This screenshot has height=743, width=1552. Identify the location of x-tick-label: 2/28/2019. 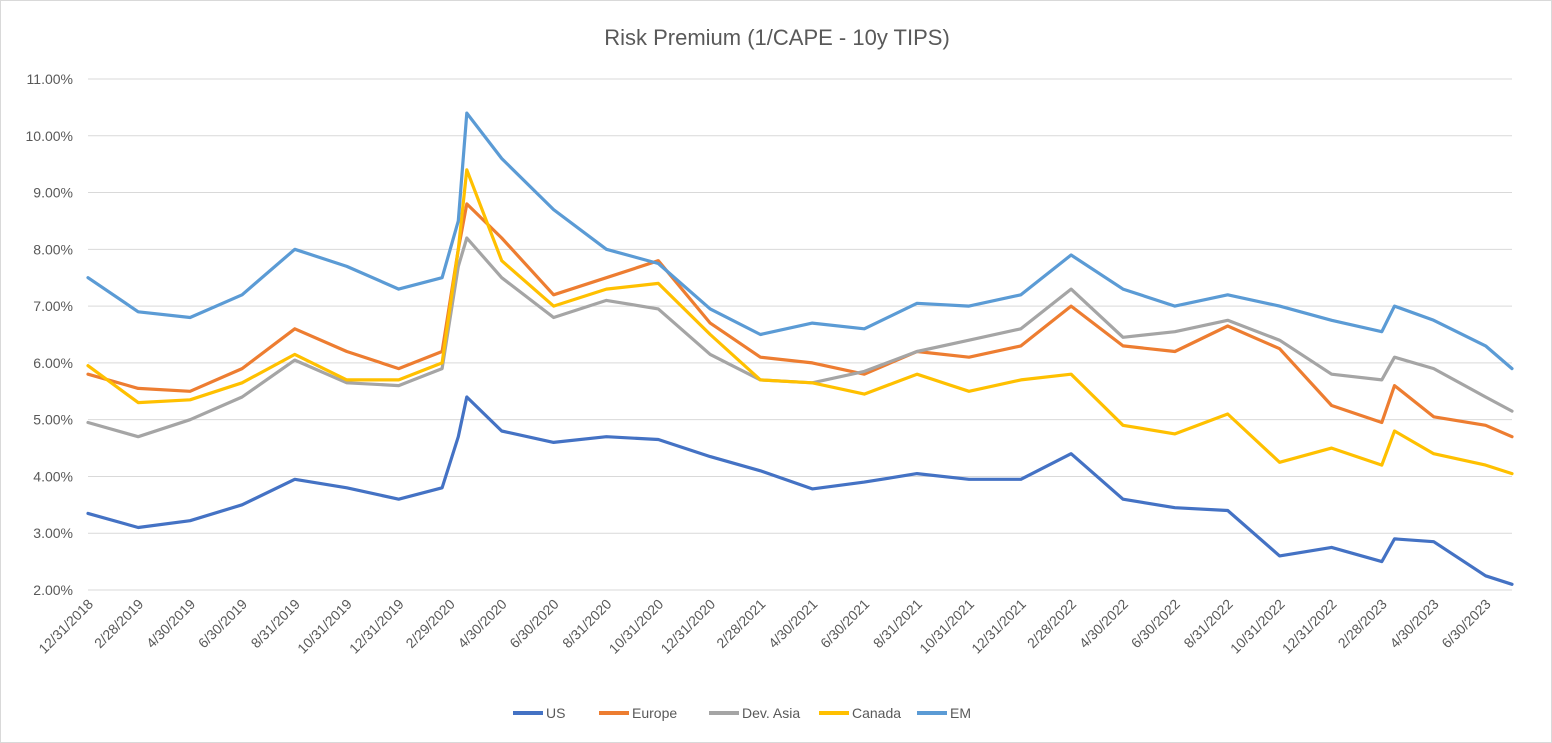
(119, 624).